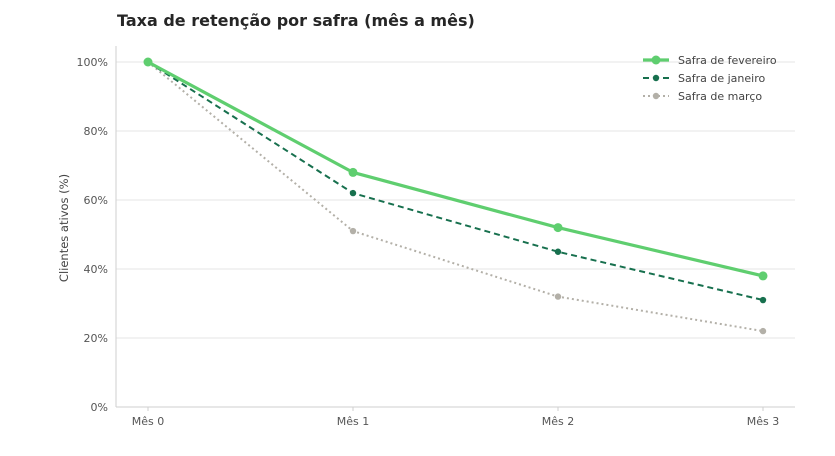  I want to click on x-tick-labels: Mês 0 Mês 1 Mês 2 Mês 3, so click(455, 417).